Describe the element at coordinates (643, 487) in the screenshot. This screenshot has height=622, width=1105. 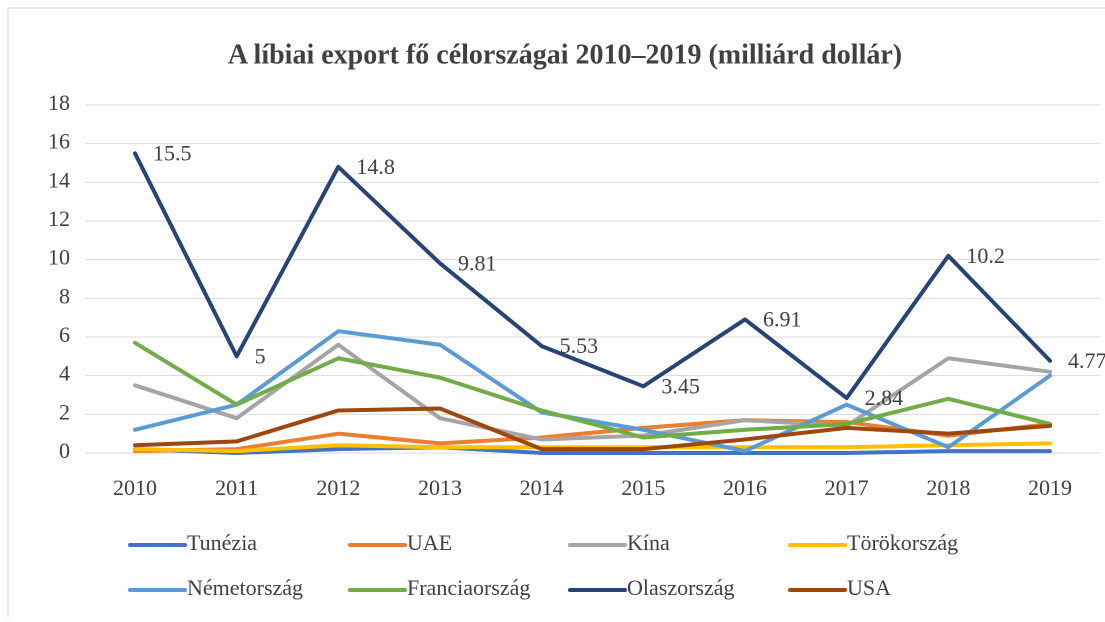
I see `x-tick-label: 2015` at that location.